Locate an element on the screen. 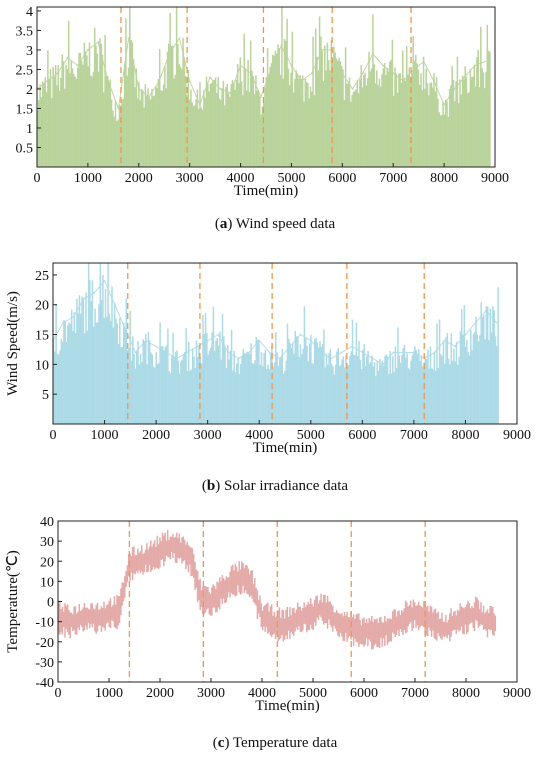  y-tick-label: 0.5 is located at coordinates (25, 148).